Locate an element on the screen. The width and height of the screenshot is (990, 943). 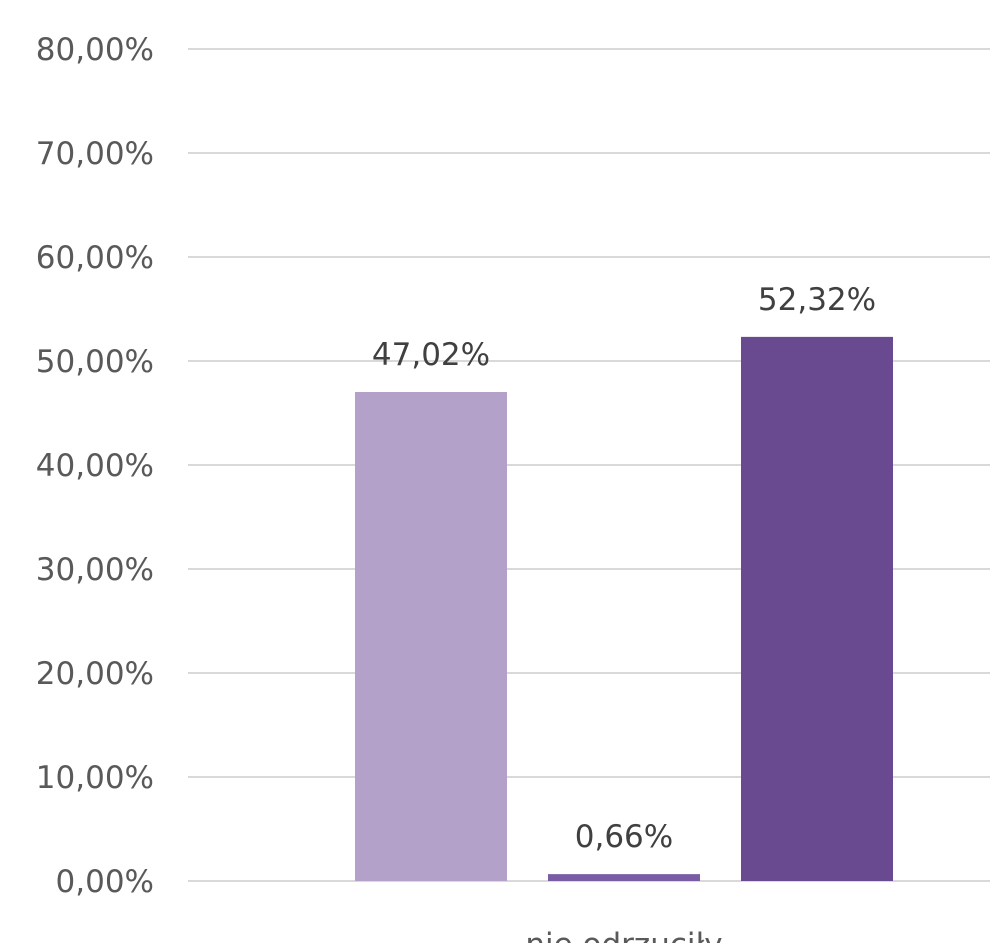
y-tick-label: 50,00% is located at coordinates (95, 362).